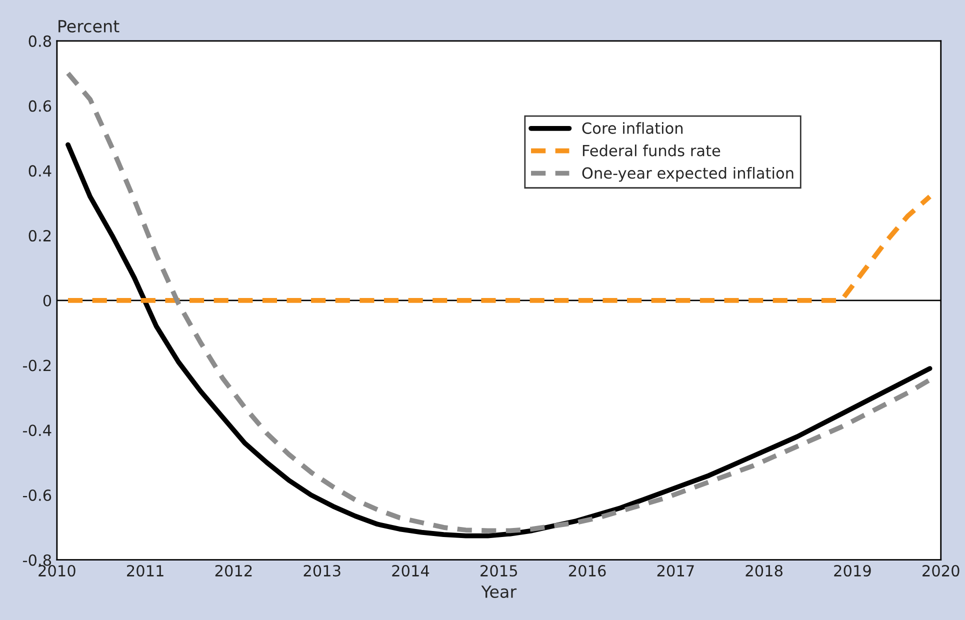  Describe the element at coordinates (37, 366) in the screenshot. I see `y-tick-label: -0.2` at that location.